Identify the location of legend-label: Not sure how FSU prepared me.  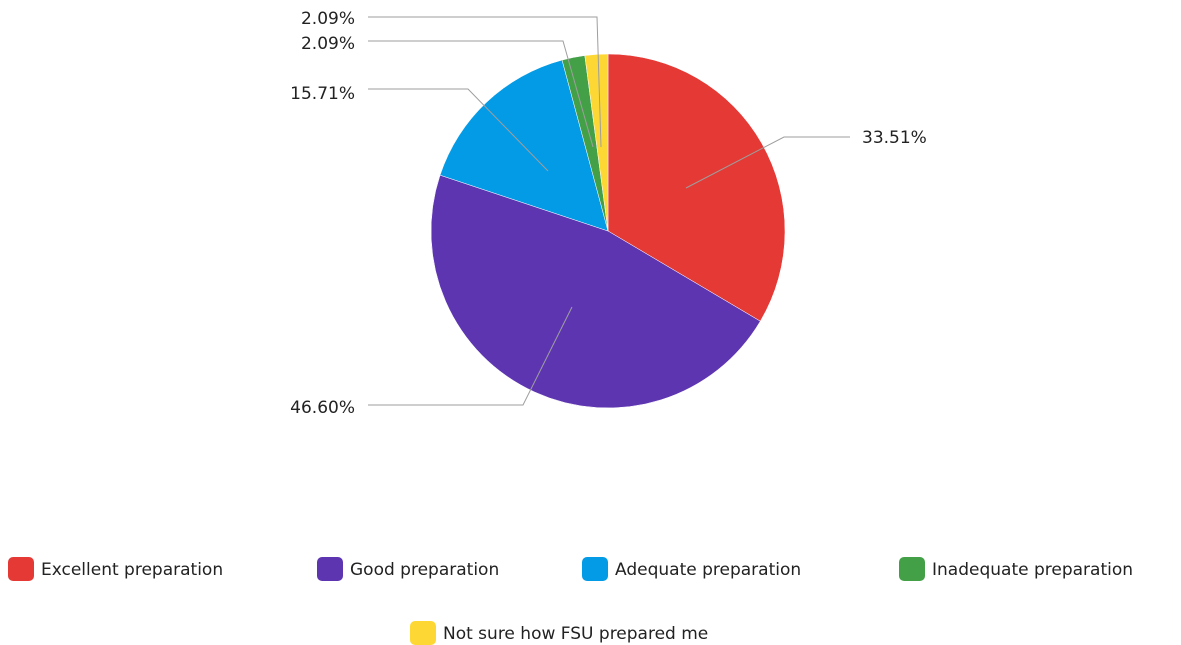
(575, 634).